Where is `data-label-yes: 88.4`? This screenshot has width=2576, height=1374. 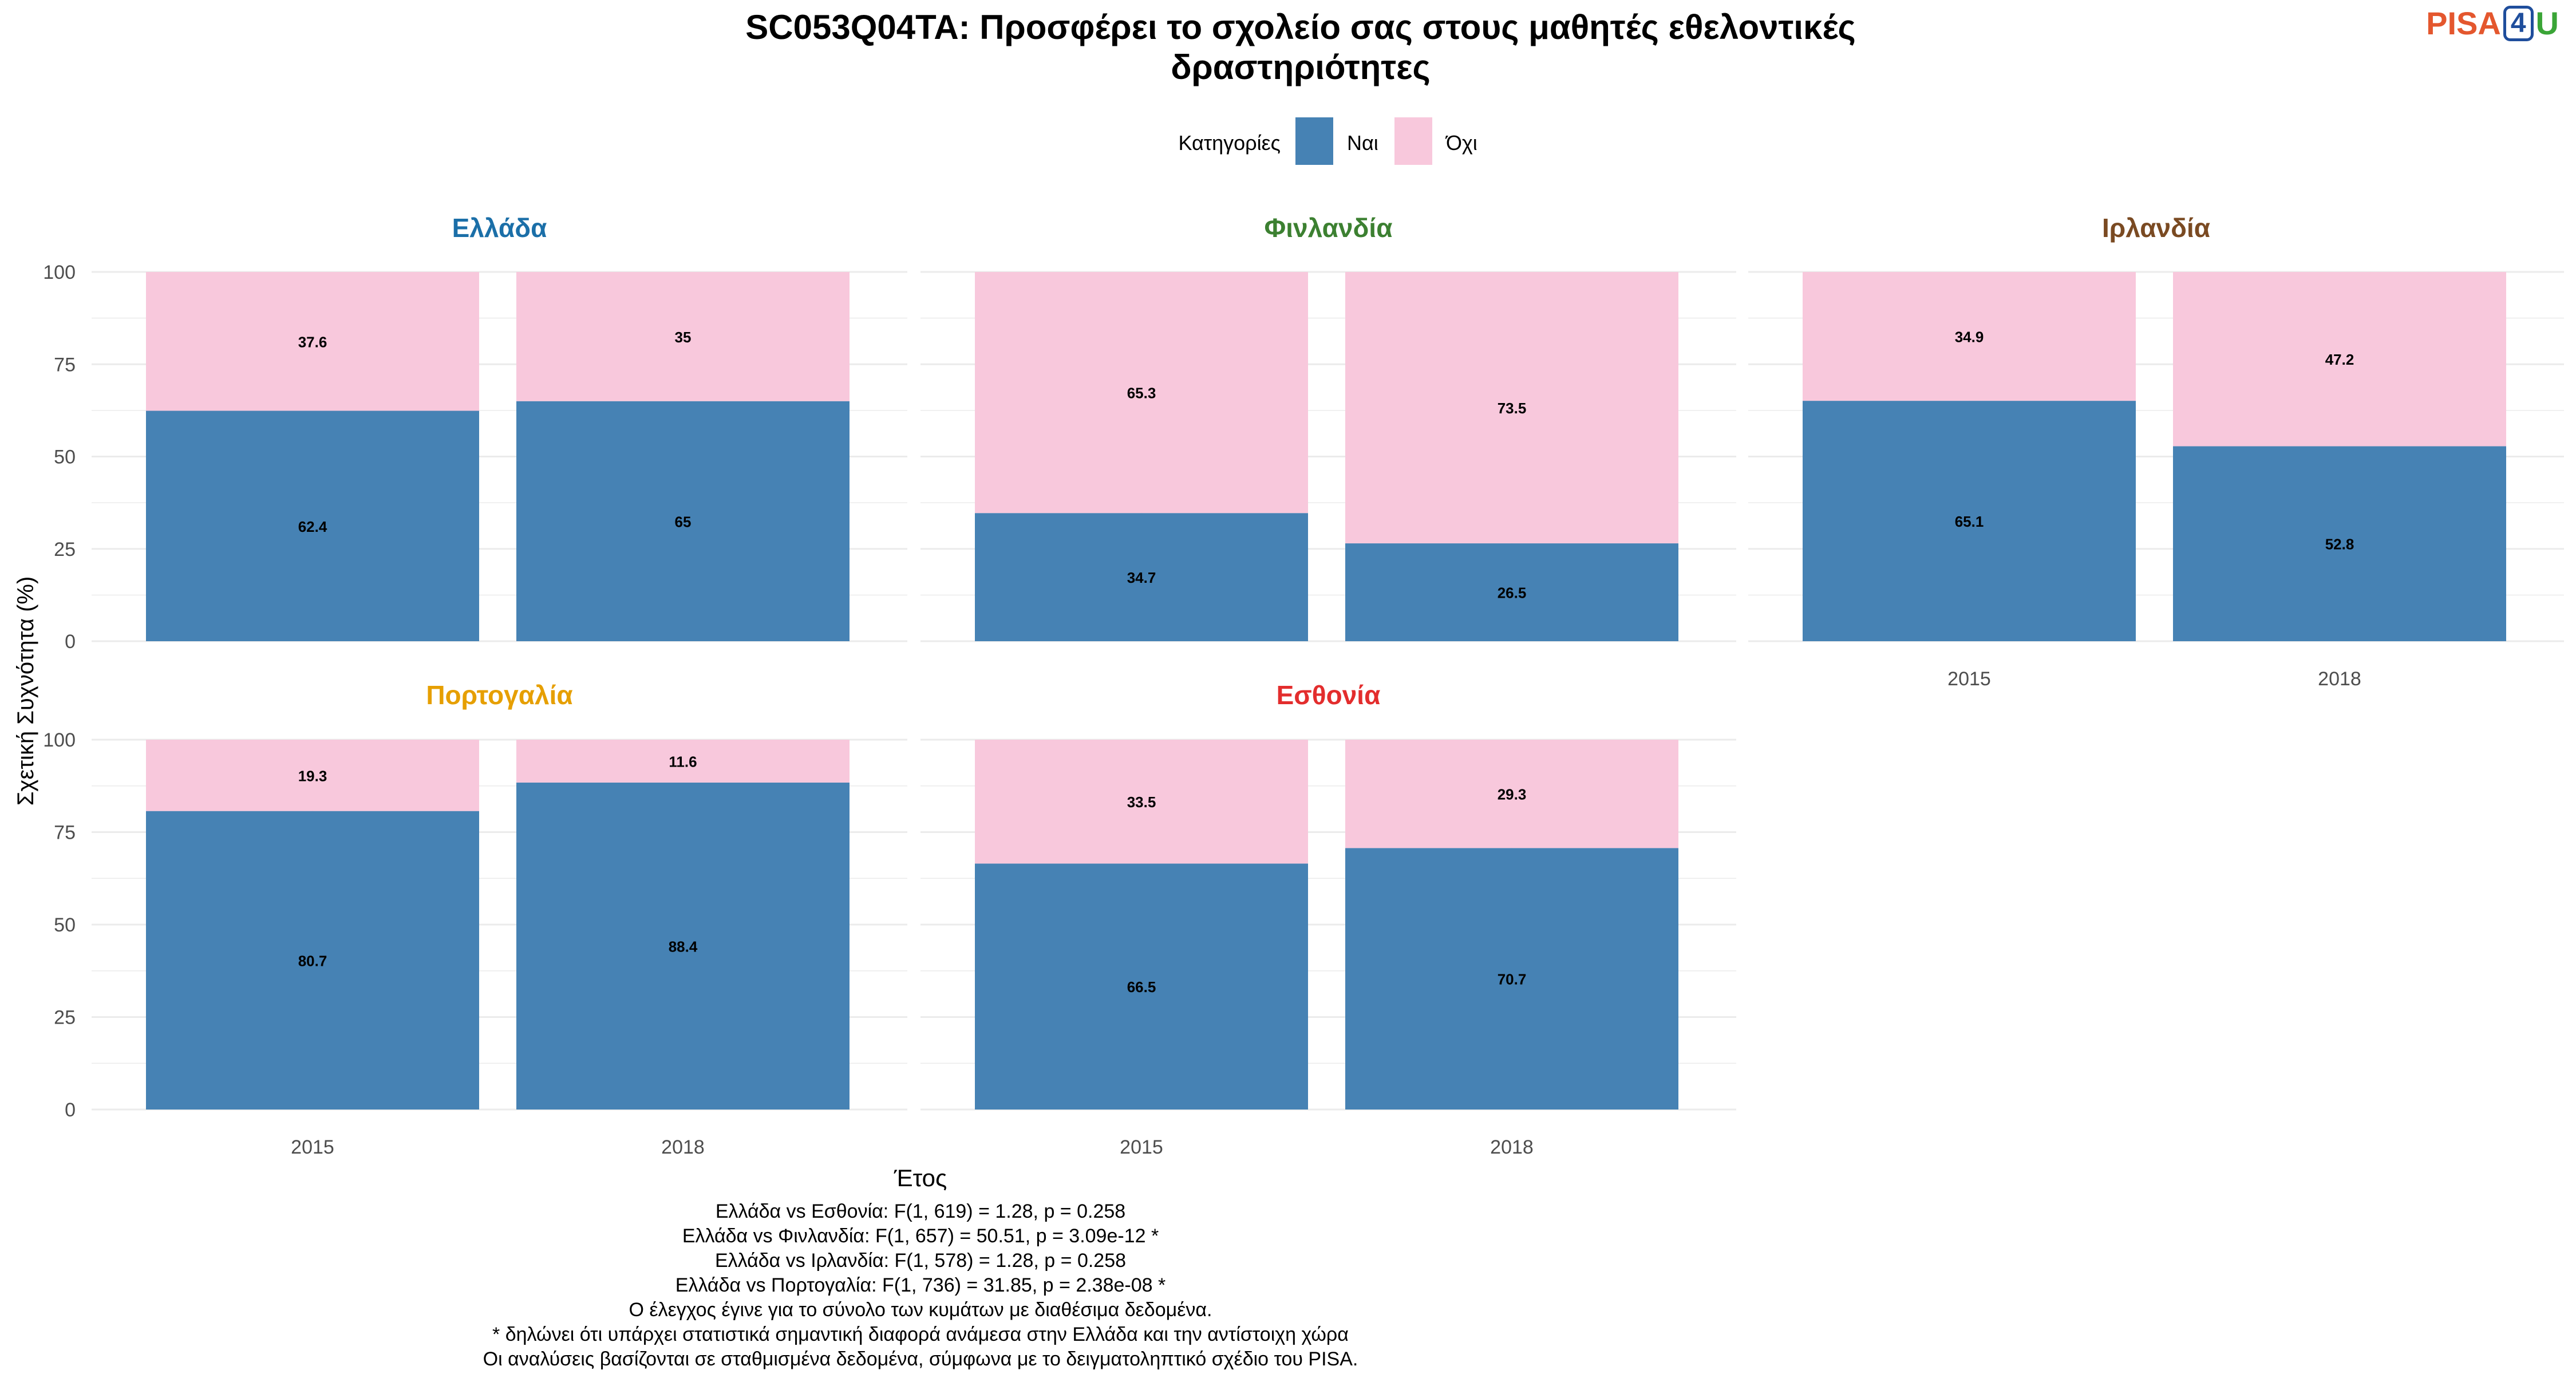
data-label-yes: 88.4 is located at coordinates (683, 947).